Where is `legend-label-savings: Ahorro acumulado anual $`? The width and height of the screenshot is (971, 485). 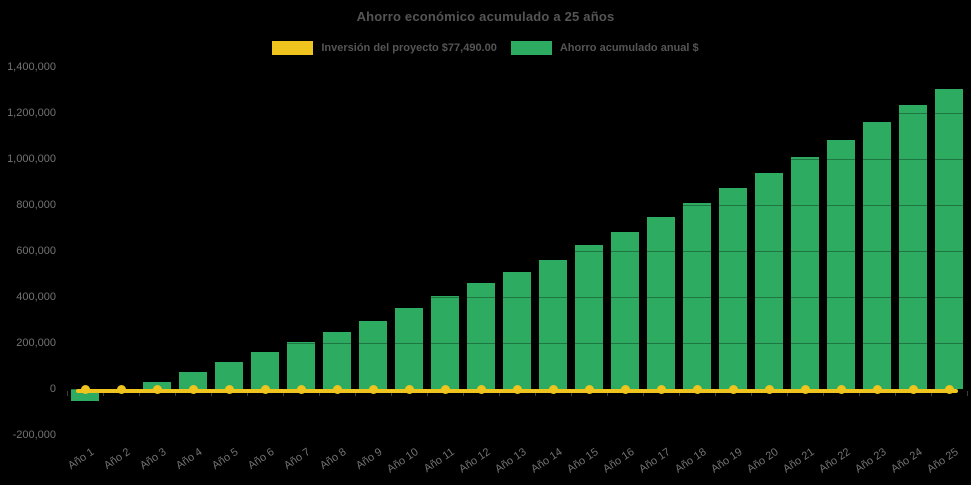 legend-label-savings: Ahorro acumulado anual $ is located at coordinates (629, 48).